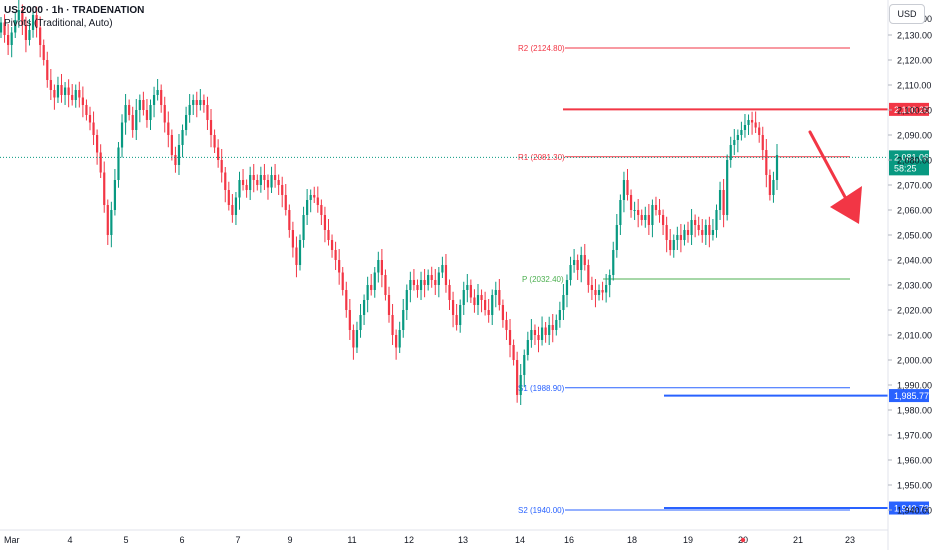 The height and width of the screenshot is (550, 932). Describe the element at coordinates (74, 10) in the screenshot. I see `symbol-title: US 2000 · 1h · TRADENATION` at that location.